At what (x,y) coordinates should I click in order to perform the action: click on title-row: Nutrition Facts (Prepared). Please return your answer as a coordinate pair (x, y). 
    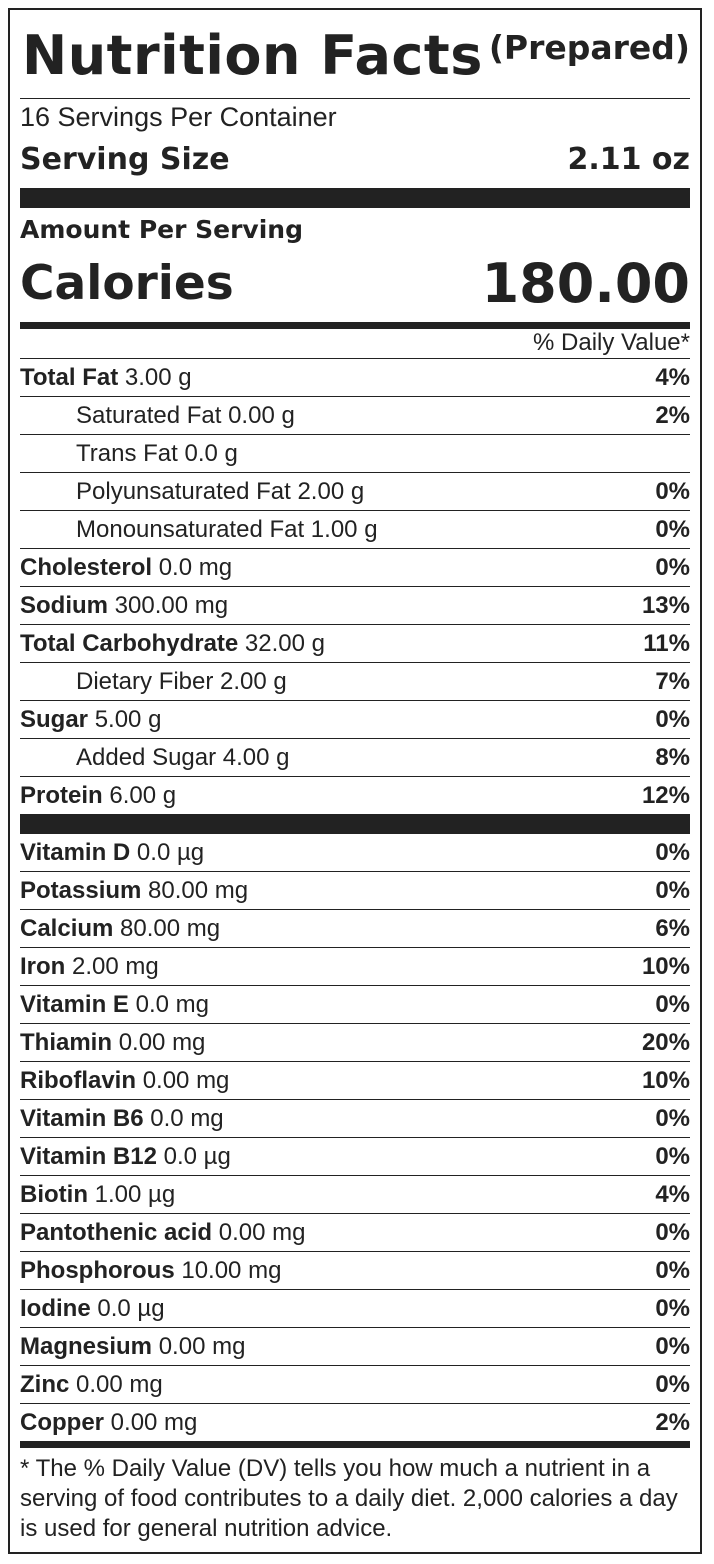
    Looking at the image, I should click on (355, 54).